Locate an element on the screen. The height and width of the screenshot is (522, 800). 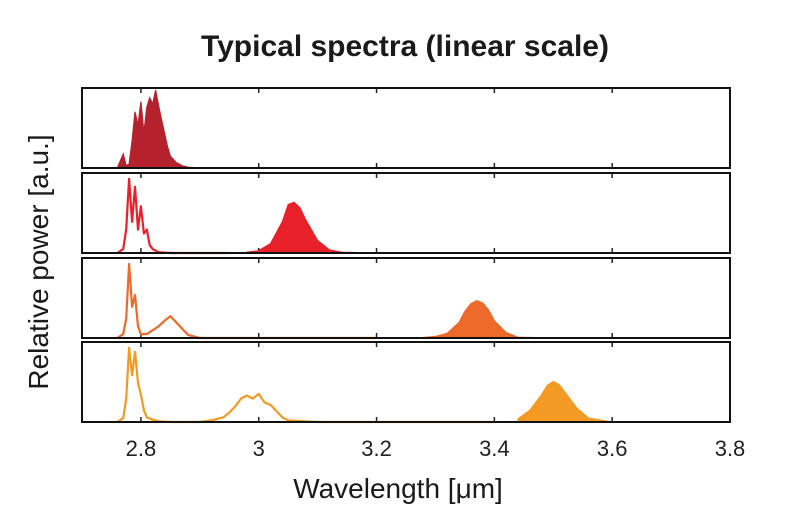
spectrum-4-filled-peak is located at coordinates (565, 401).